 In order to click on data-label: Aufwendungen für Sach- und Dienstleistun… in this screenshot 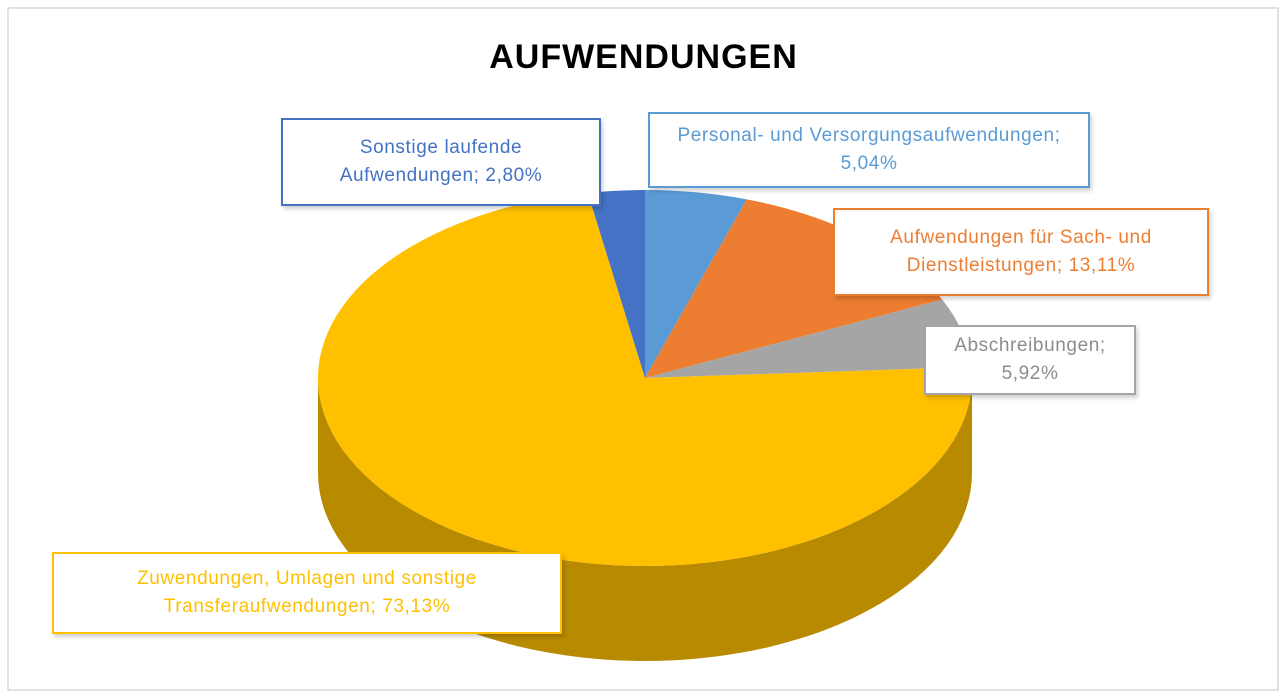, I will do `click(1021, 252)`.